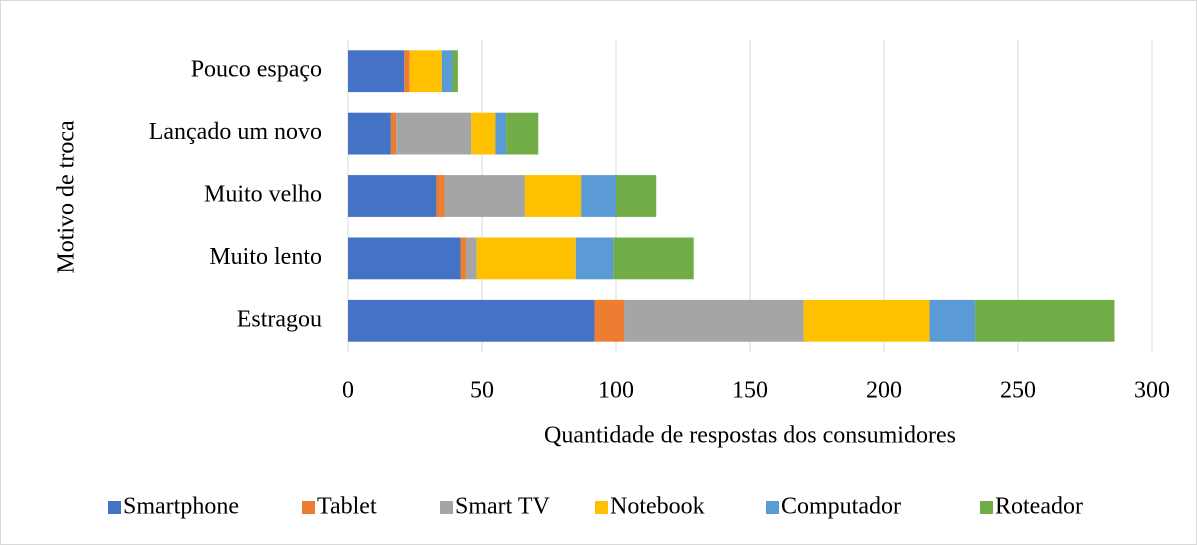 The height and width of the screenshot is (545, 1197). I want to click on legend-label: Notebook, so click(657, 507).